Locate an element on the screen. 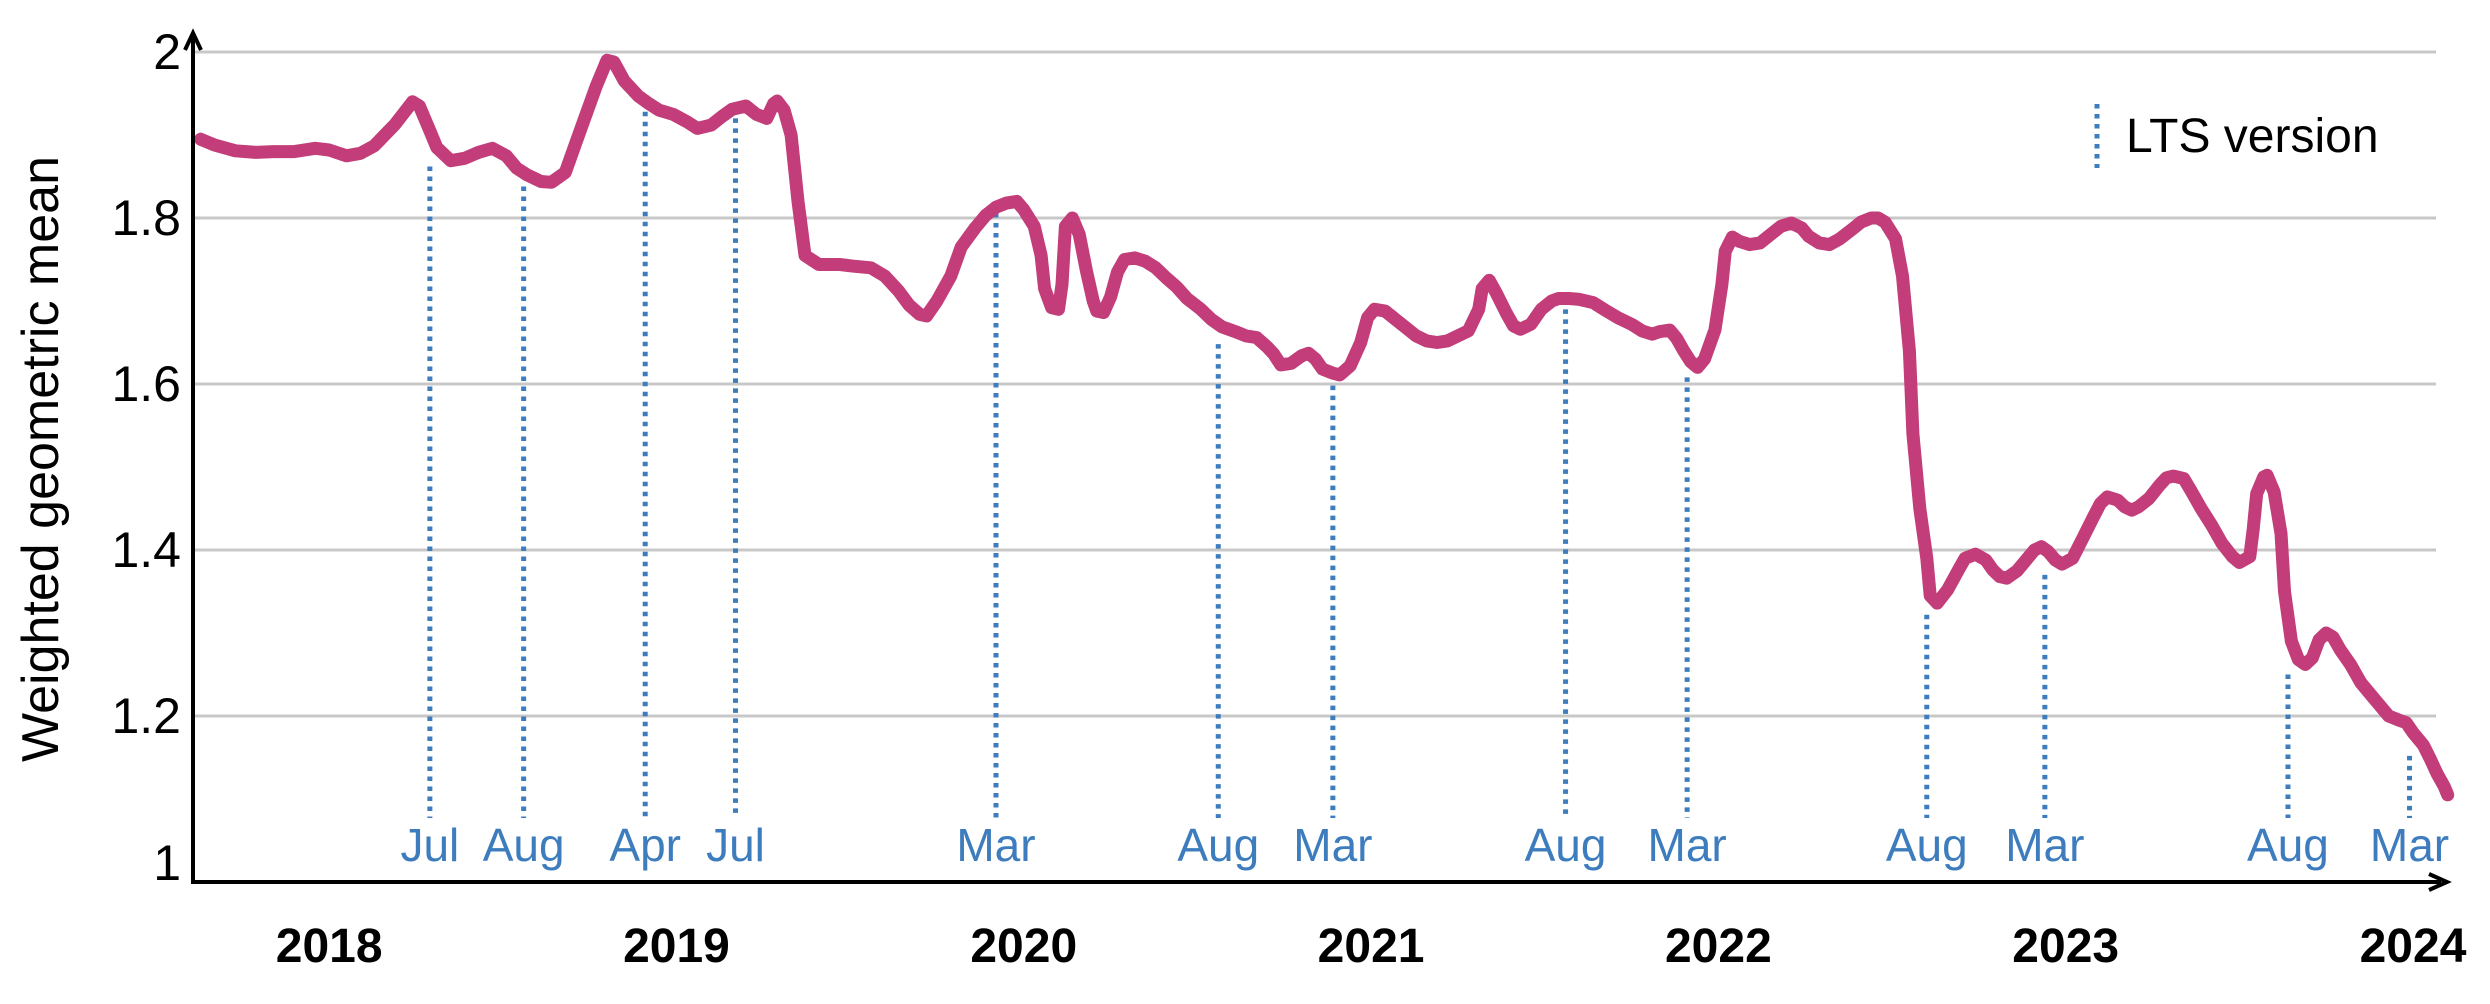  y-axis-tick-labels: 2 1.8 1.6 1.4 1.2 1 is located at coordinates (146, 457).